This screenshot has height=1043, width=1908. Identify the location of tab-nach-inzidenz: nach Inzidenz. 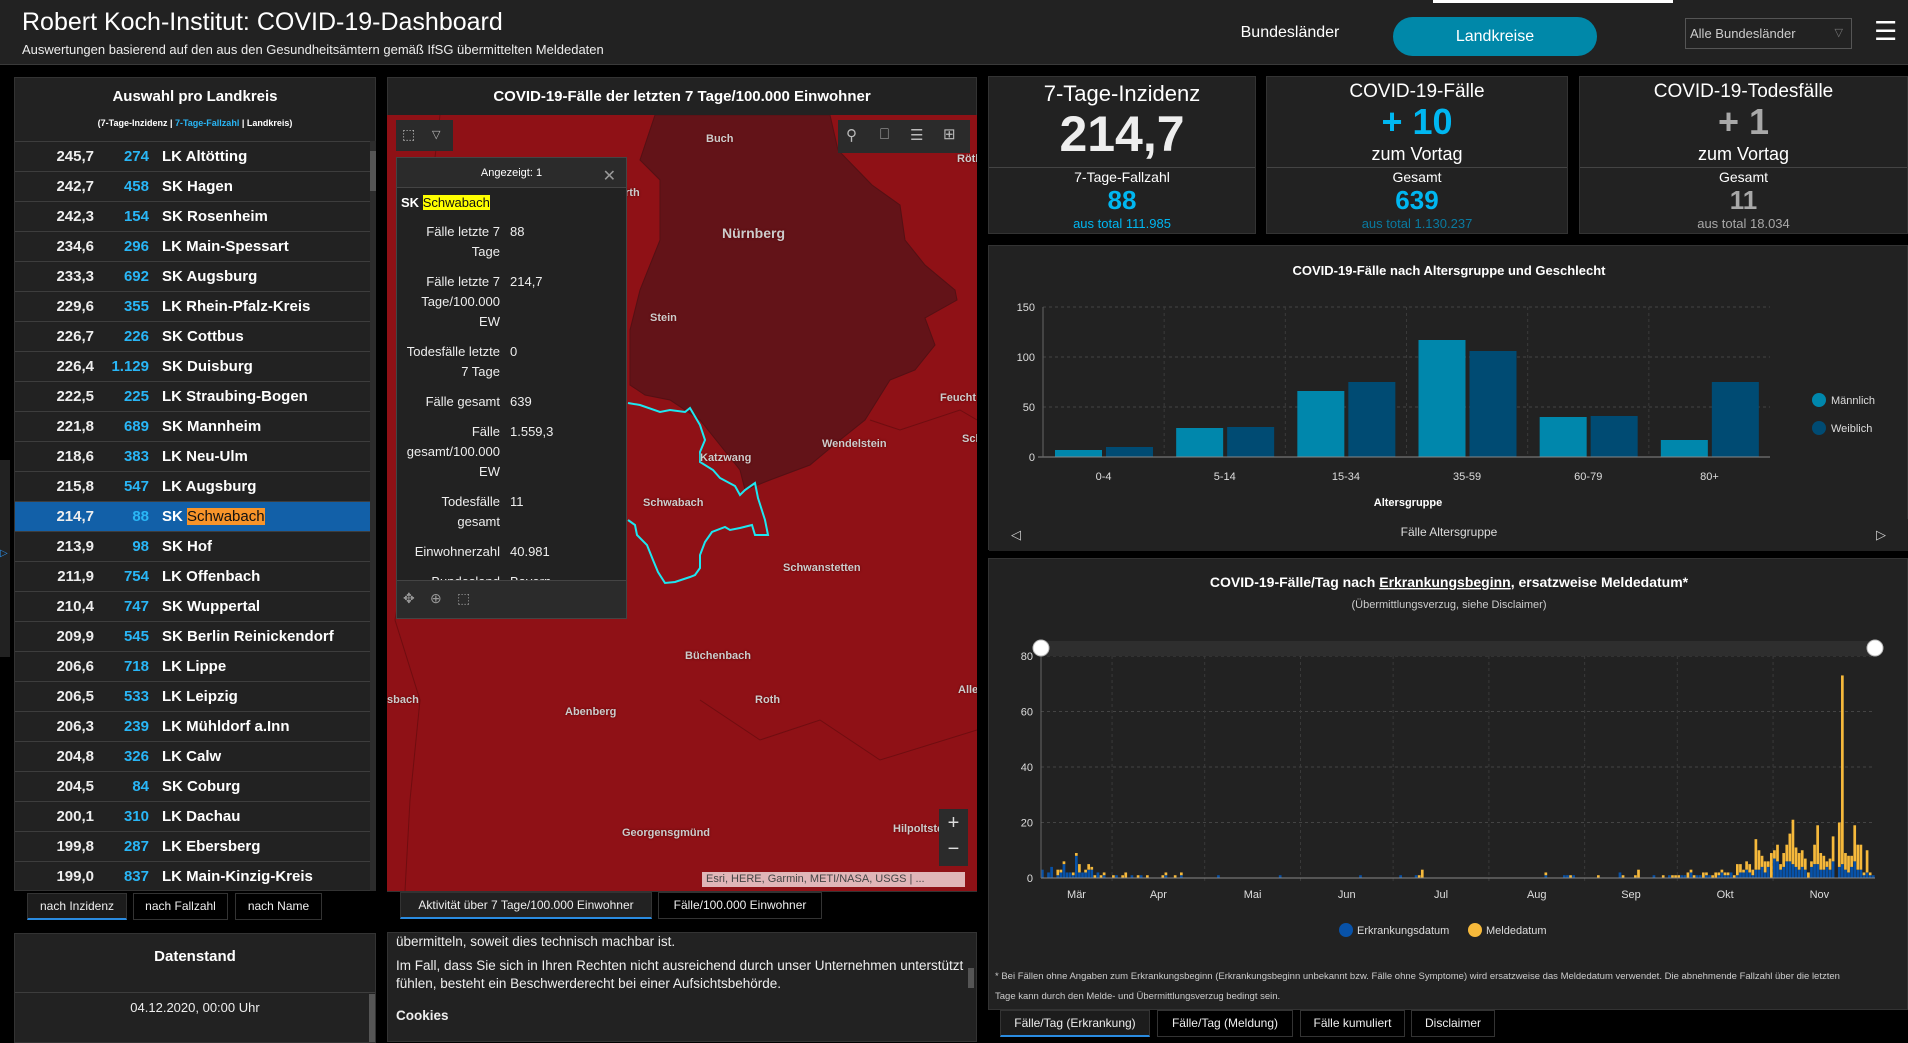
(77, 906).